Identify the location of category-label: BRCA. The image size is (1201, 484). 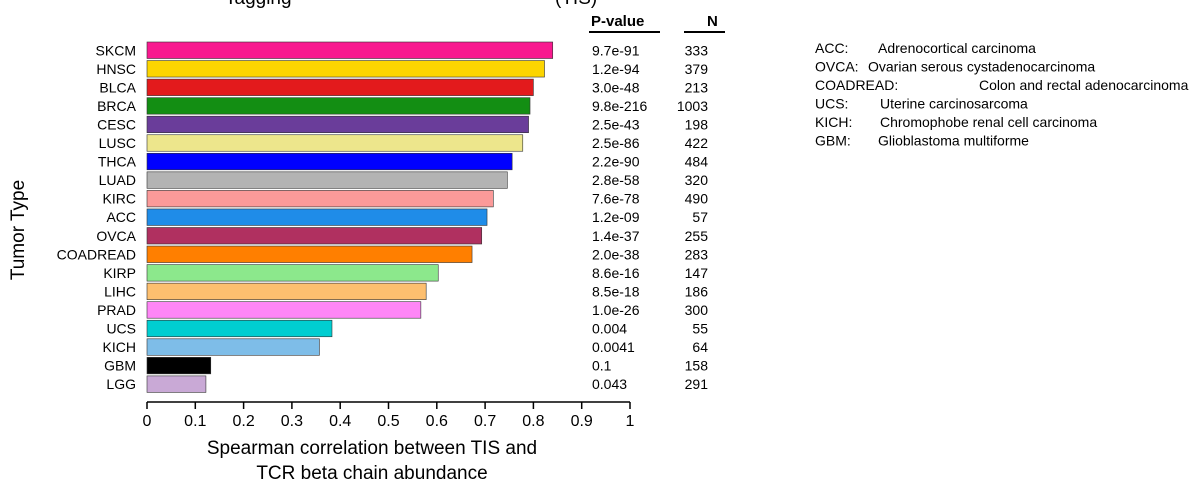
(117, 106).